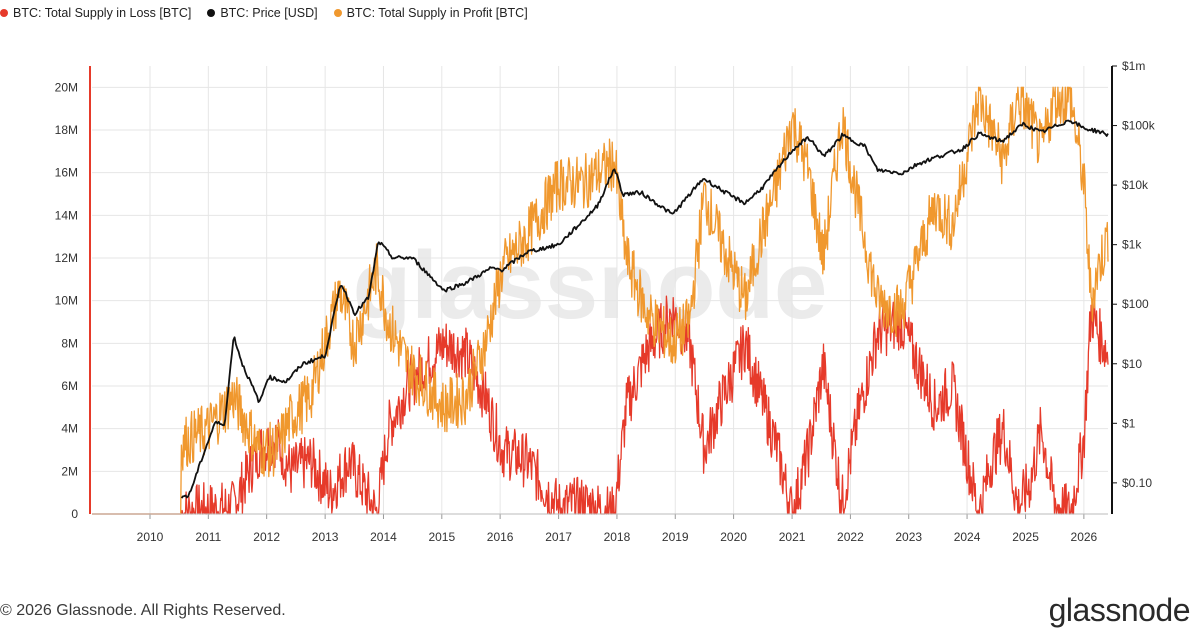 Image resolution: width=1200 pixels, height=630 pixels. What do you see at coordinates (1133, 66) in the screenshot?
I see `y-right-tick-label: $1m` at bounding box center [1133, 66].